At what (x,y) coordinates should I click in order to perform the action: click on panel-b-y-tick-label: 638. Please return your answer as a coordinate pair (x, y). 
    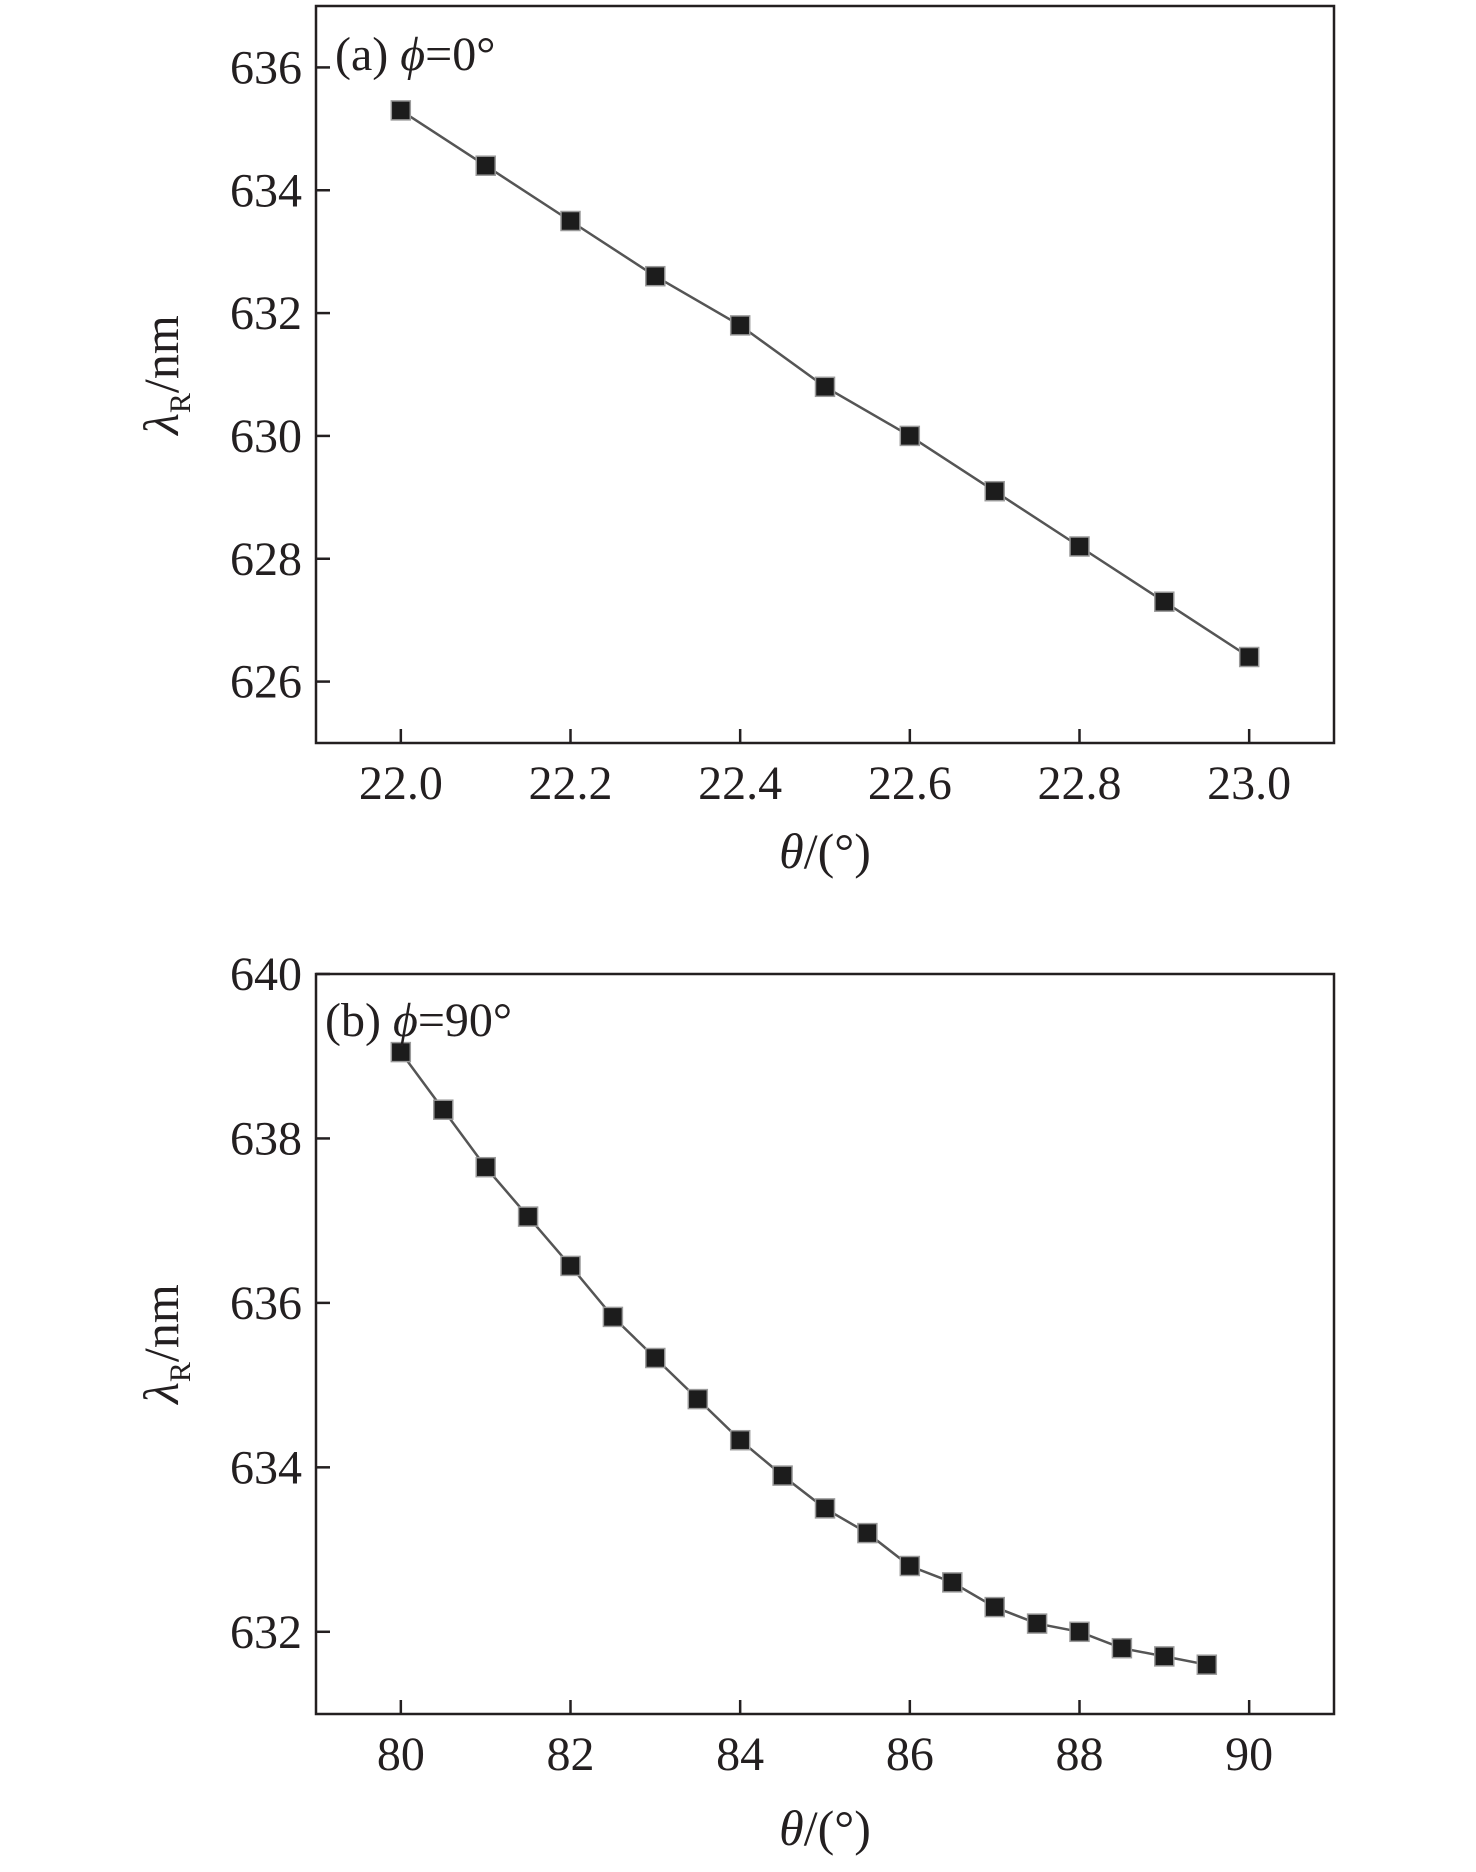
    Looking at the image, I should click on (266, 1138).